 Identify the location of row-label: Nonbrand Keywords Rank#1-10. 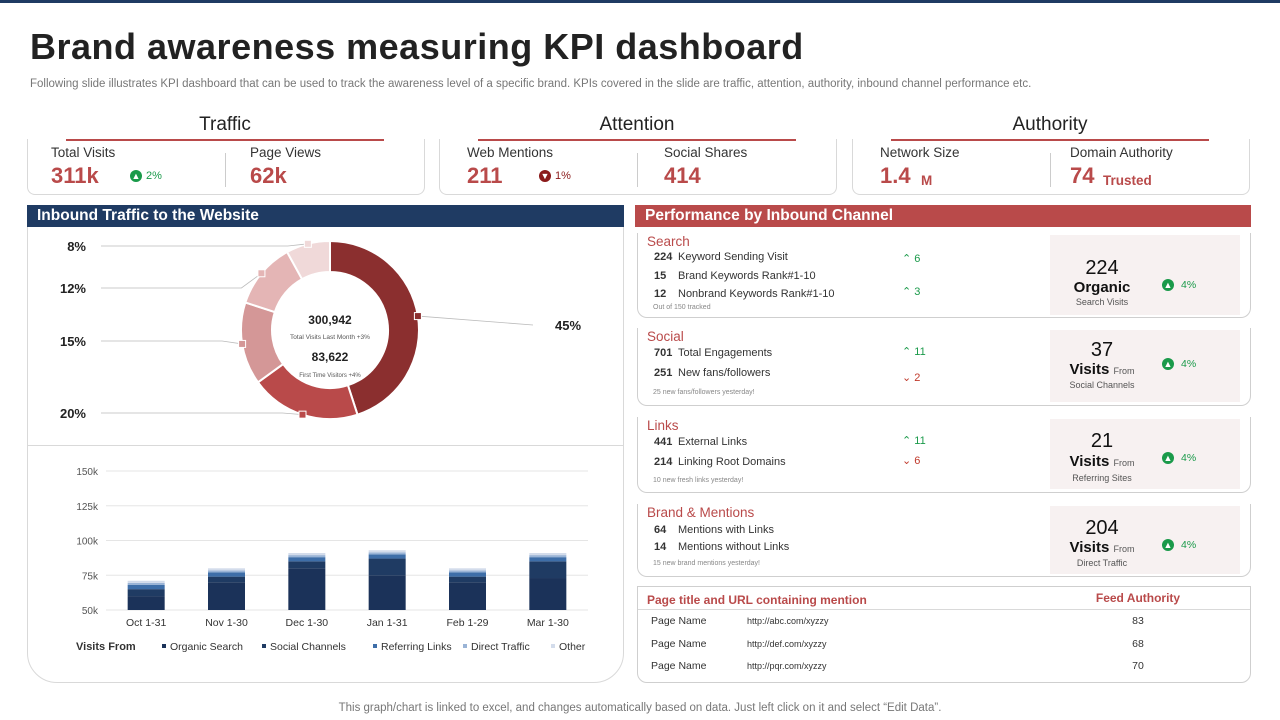
(756, 294).